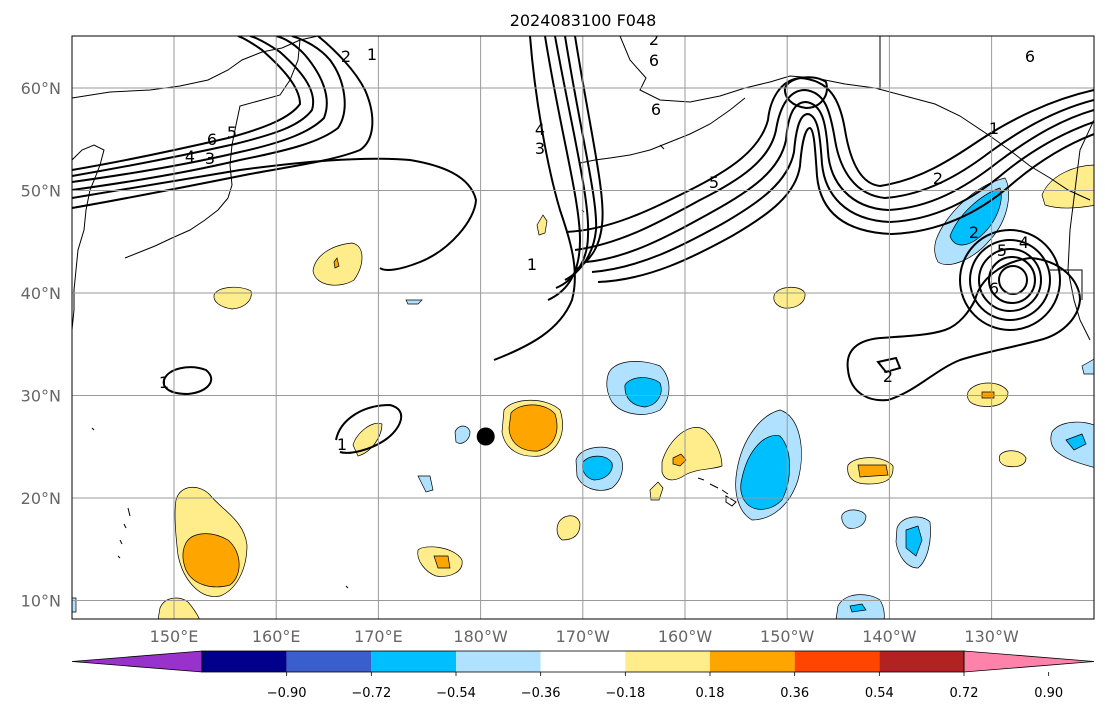 The image size is (1105, 712). Describe the element at coordinates (41, 601) in the screenshot. I see `lat-label: 10°N` at that location.